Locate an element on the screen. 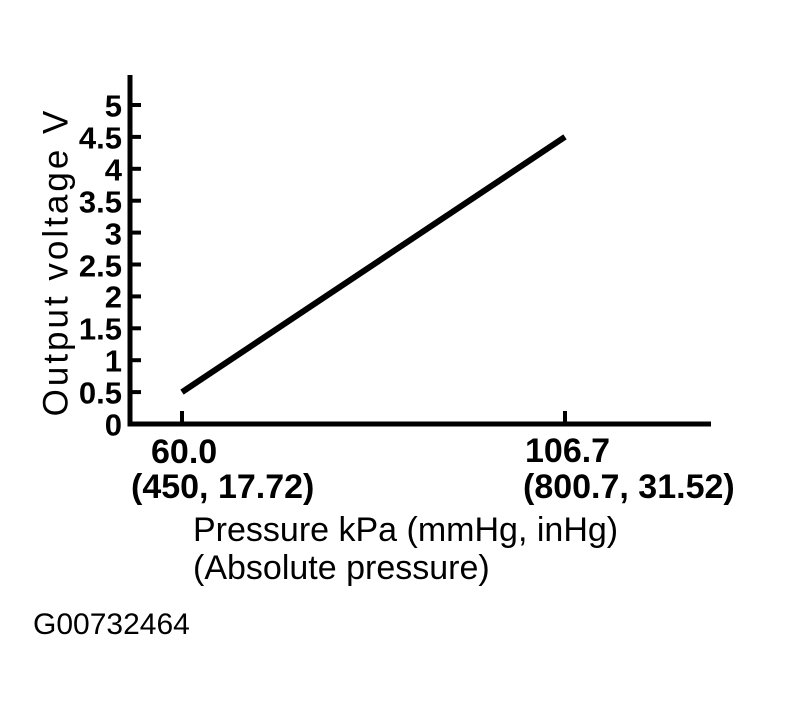 The width and height of the screenshot is (788, 706). y-tick-label-2: 2 is located at coordinates (113, 297).